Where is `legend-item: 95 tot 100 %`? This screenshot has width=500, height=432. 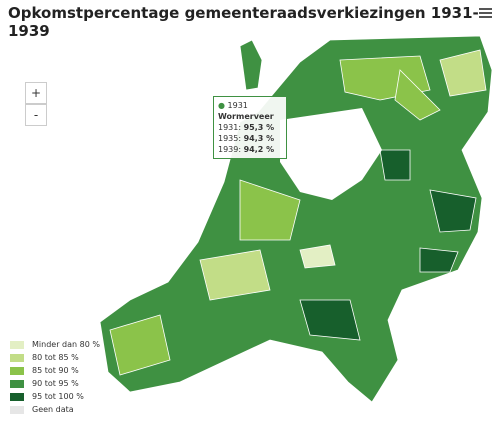
legend-item: 95 tot 100 % is located at coordinates (55, 396).